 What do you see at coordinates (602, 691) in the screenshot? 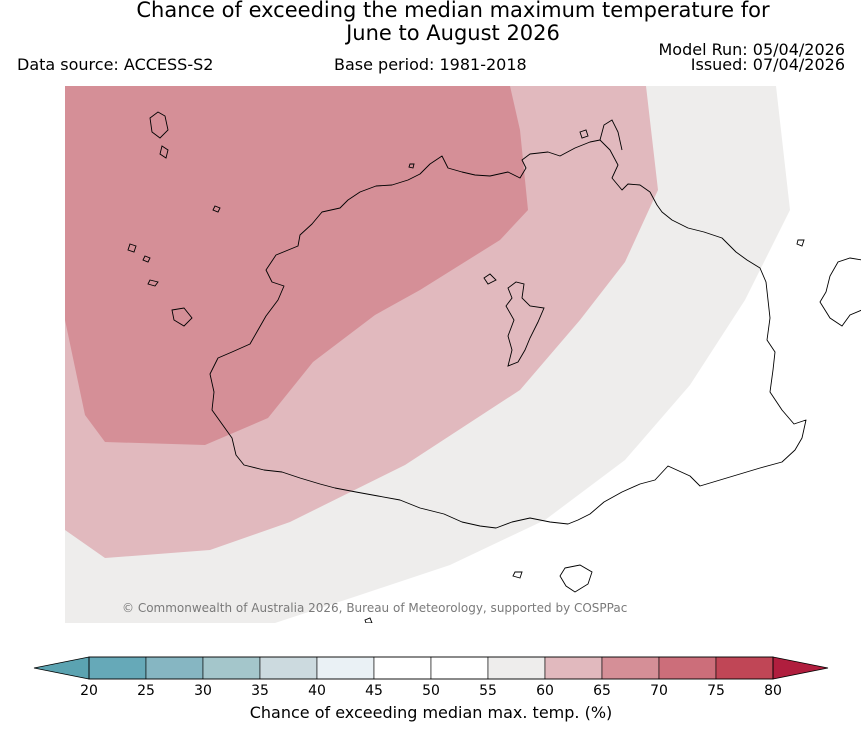
I see `colorbar-tick-65: 65` at bounding box center [602, 691].